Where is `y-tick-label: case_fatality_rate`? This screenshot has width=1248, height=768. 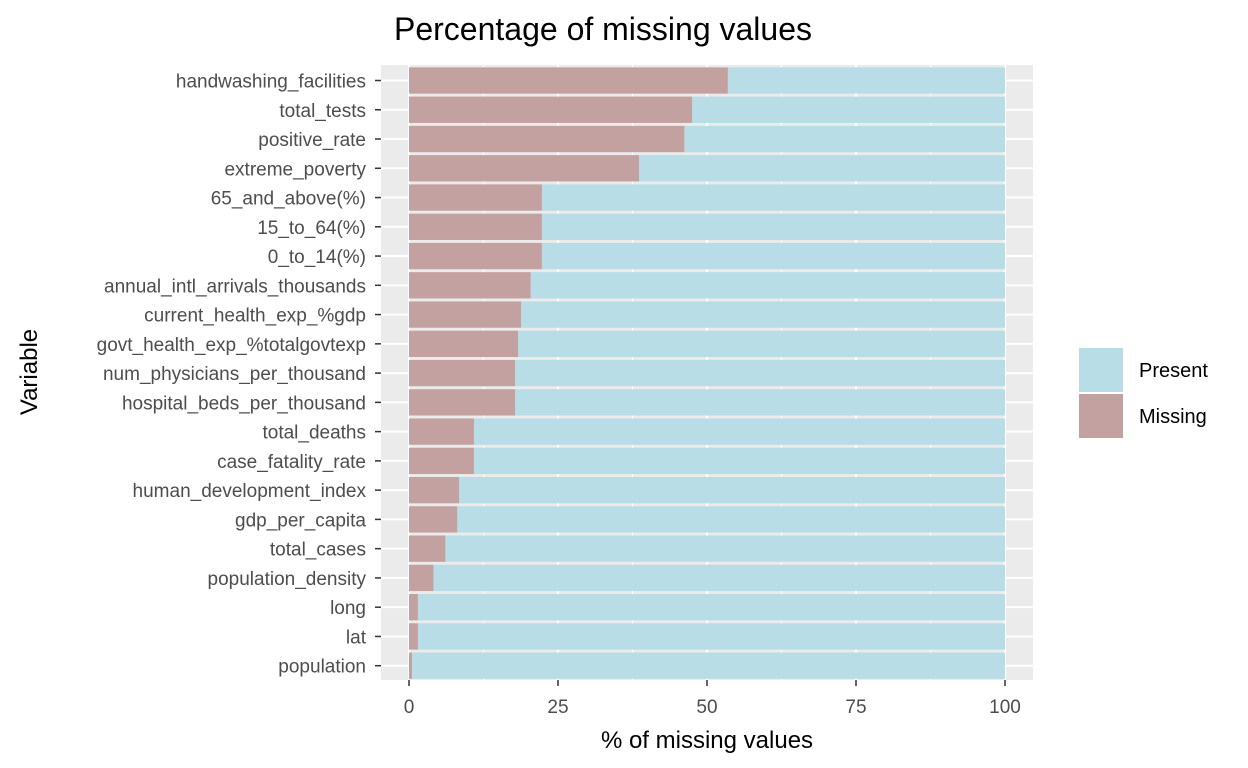
y-tick-label: case_fatality_rate is located at coordinates (291, 462).